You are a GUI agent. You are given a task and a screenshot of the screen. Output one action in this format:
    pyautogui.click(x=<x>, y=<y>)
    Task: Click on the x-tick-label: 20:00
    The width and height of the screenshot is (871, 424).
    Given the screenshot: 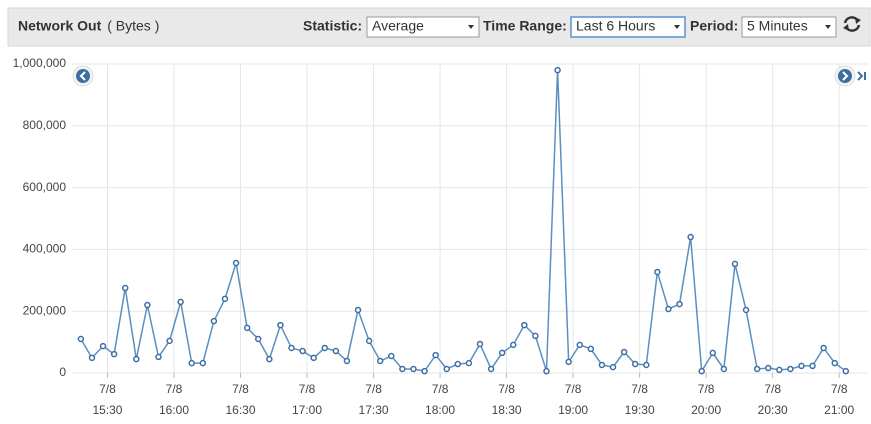 What is the action you would take?
    pyautogui.click(x=706, y=410)
    